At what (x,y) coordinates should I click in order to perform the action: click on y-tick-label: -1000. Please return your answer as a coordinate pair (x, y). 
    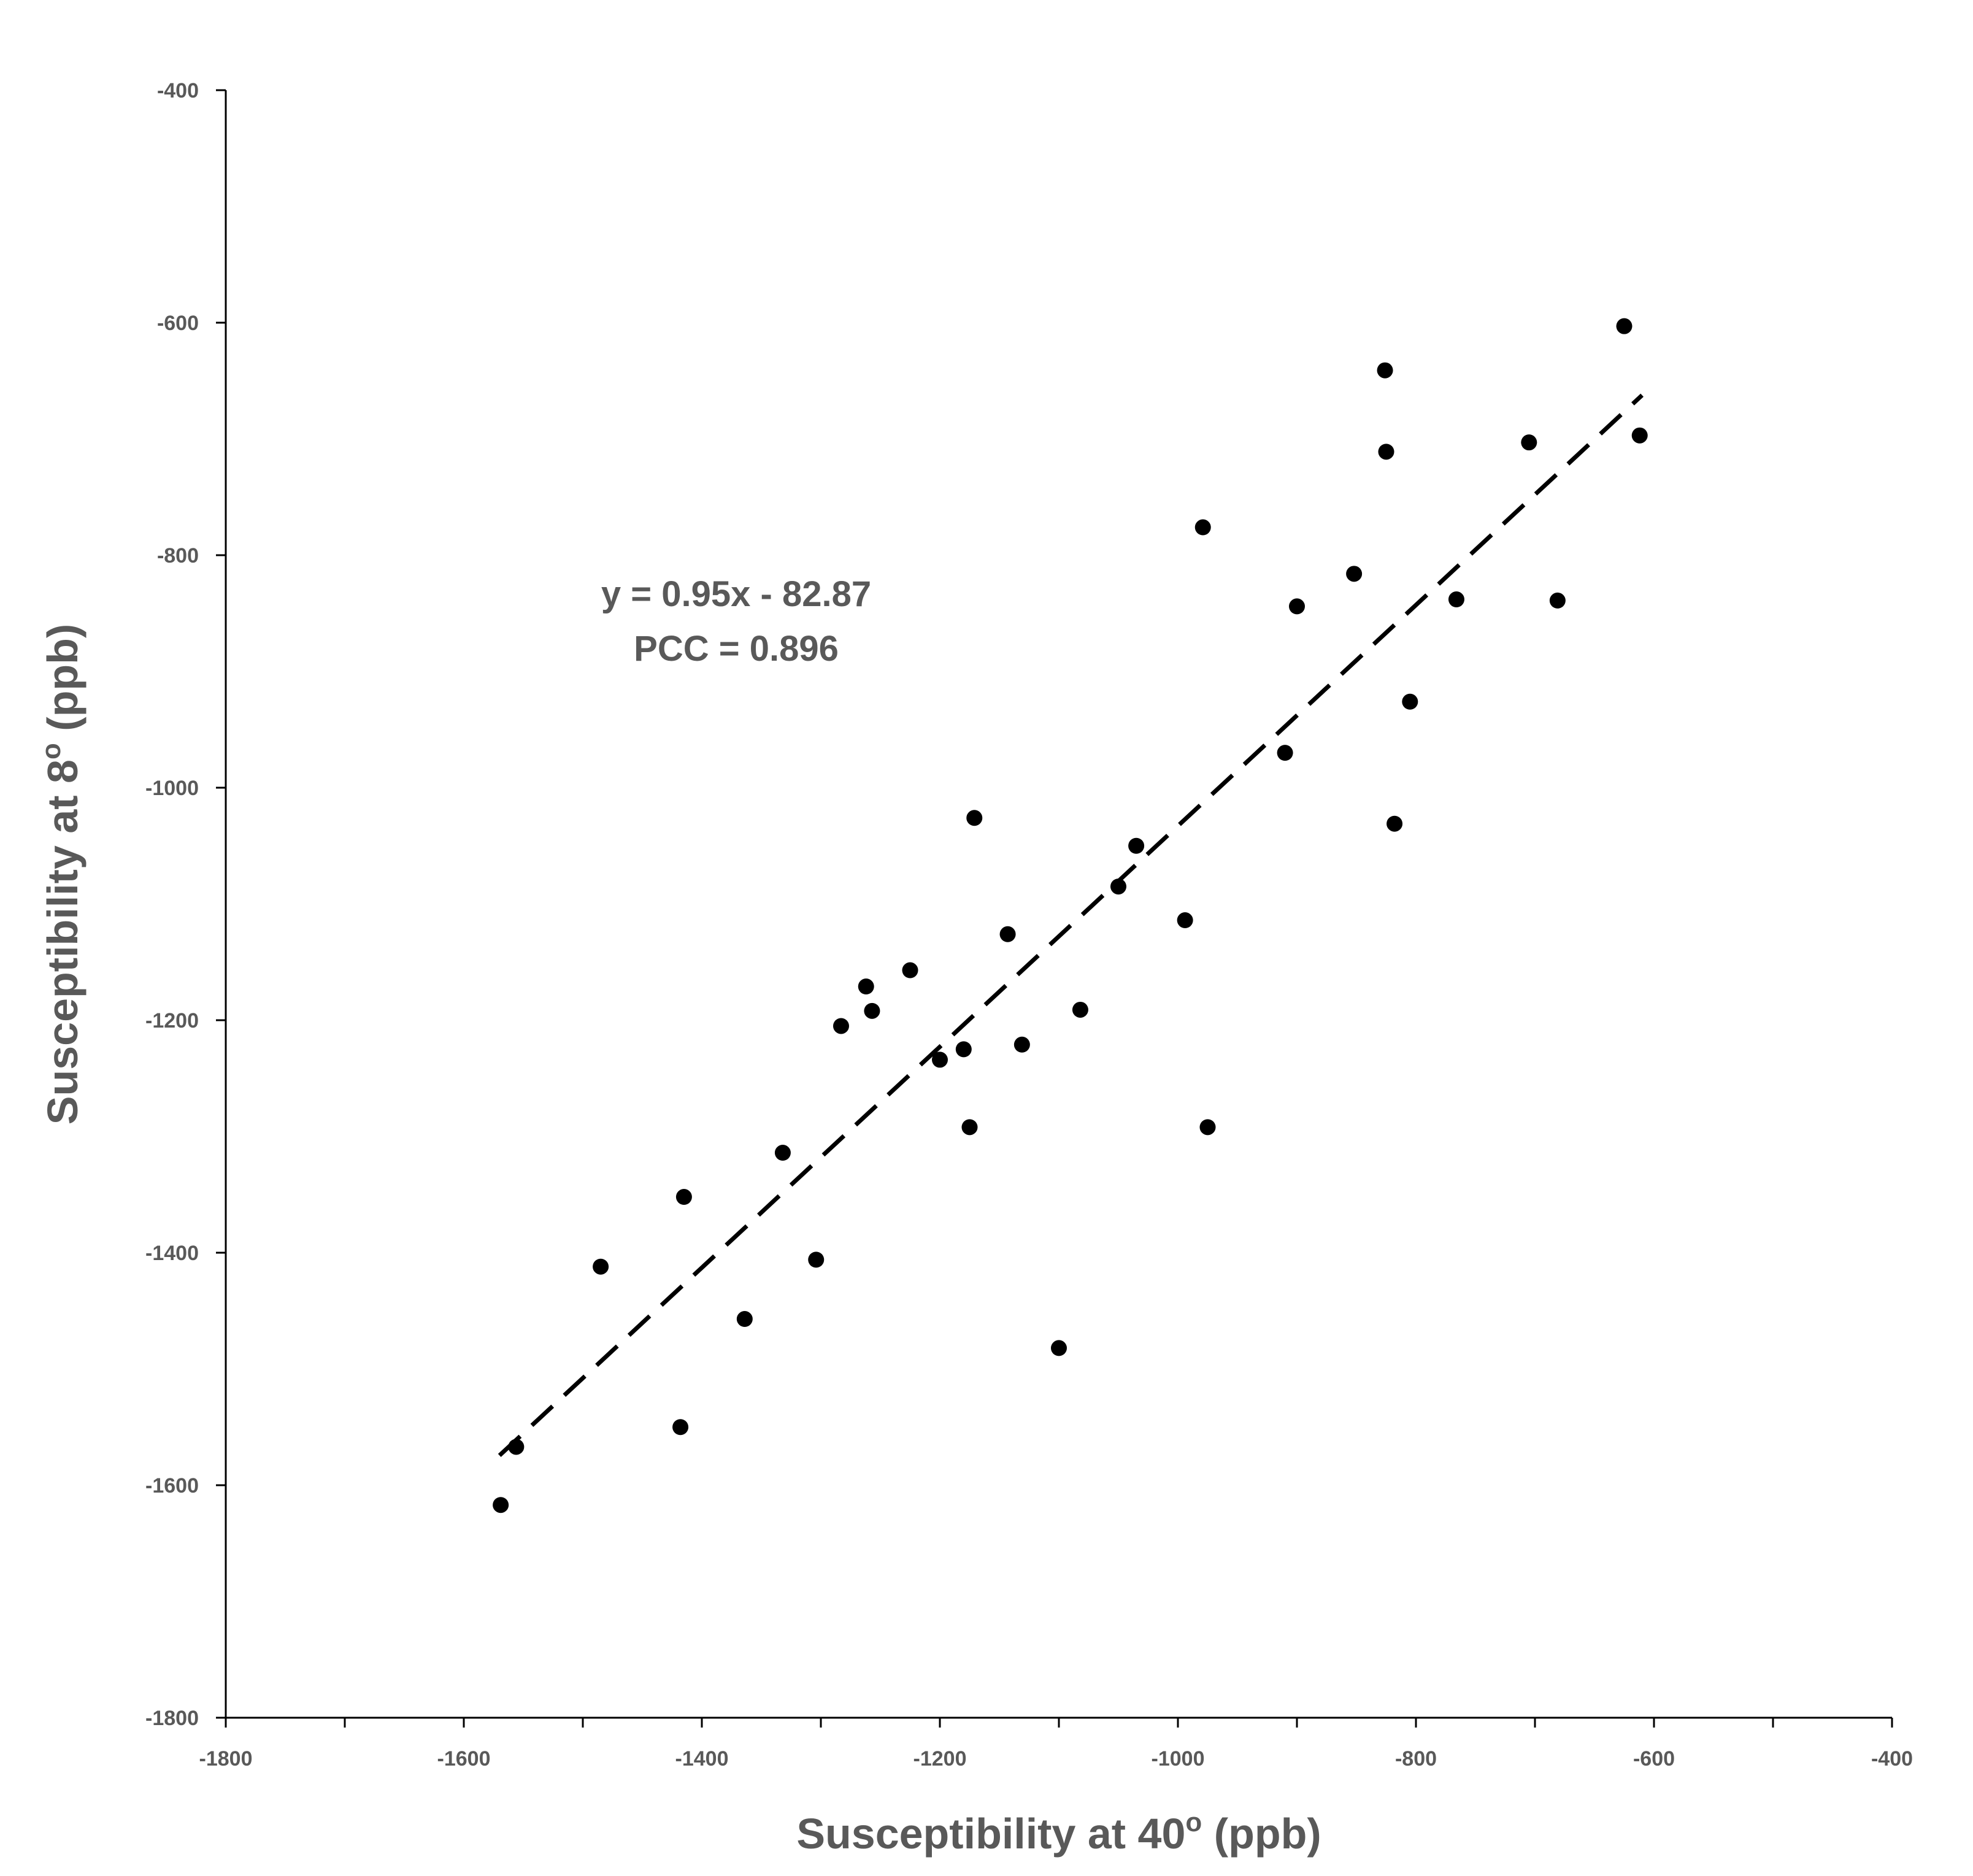
    Looking at the image, I should click on (172, 789).